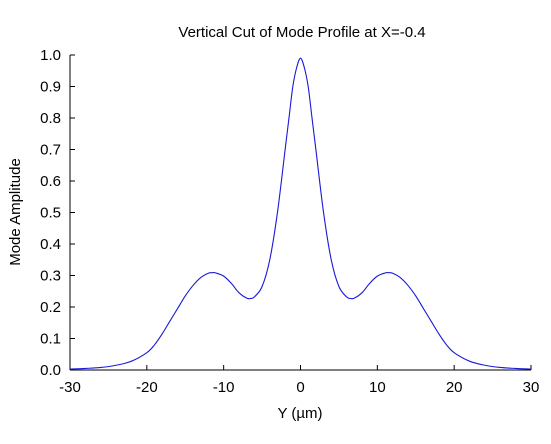 This screenshot has width=551, height=444. Describe the element at coordinates (50, 181) in the screenshot. I see `y-tick-label: 0.6` at that location.